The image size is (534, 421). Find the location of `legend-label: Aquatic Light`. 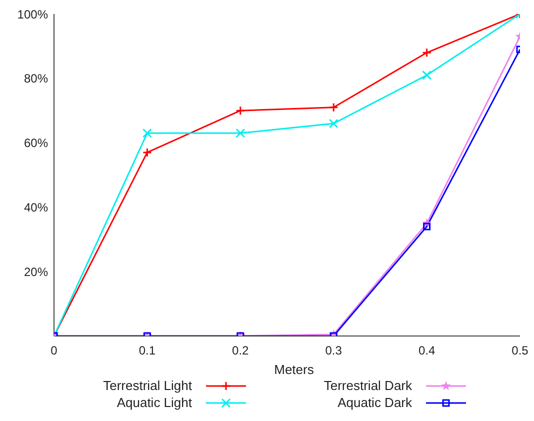

legend-label: Aquatic Light is located at coordinates (154, 402).